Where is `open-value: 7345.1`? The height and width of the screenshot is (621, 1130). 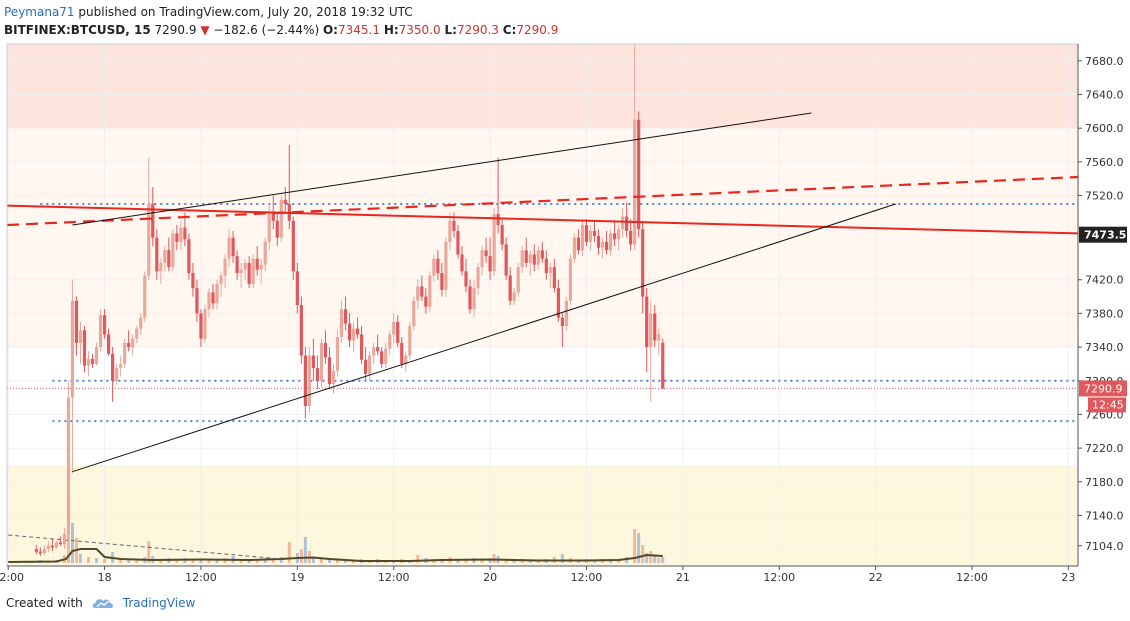
open-value: 7345.1 is located at coordinates (358, 30).